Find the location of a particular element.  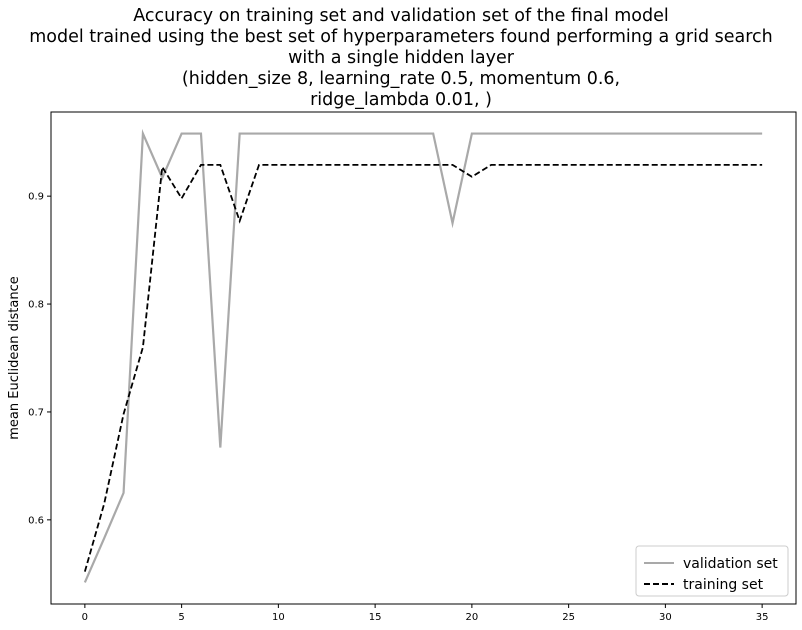

x-tick-label: 5 is located at coordinates (181, 617).